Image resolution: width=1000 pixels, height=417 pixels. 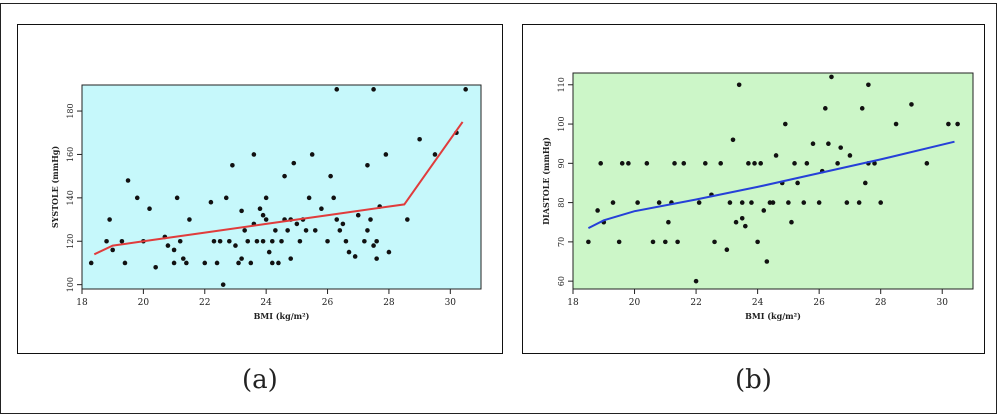 I want to click on chart-b-x-tick-label-5: 28, so click(x=881, y=303).